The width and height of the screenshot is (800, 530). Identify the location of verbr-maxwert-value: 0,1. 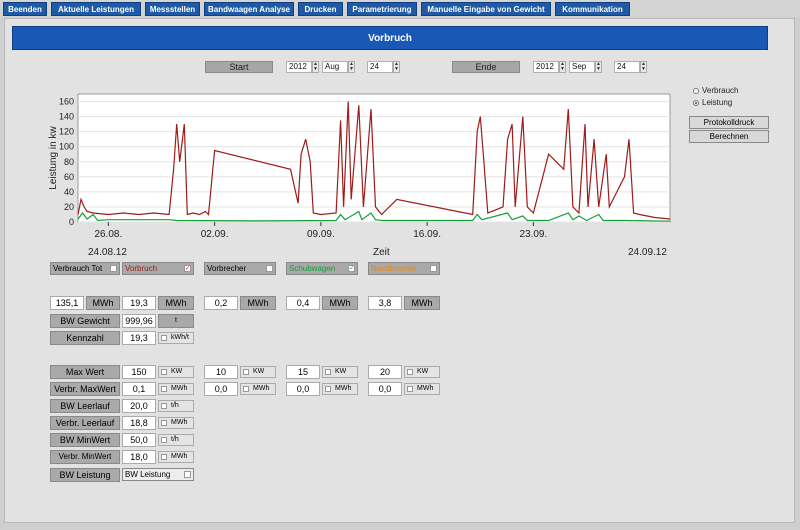
(139, 389).